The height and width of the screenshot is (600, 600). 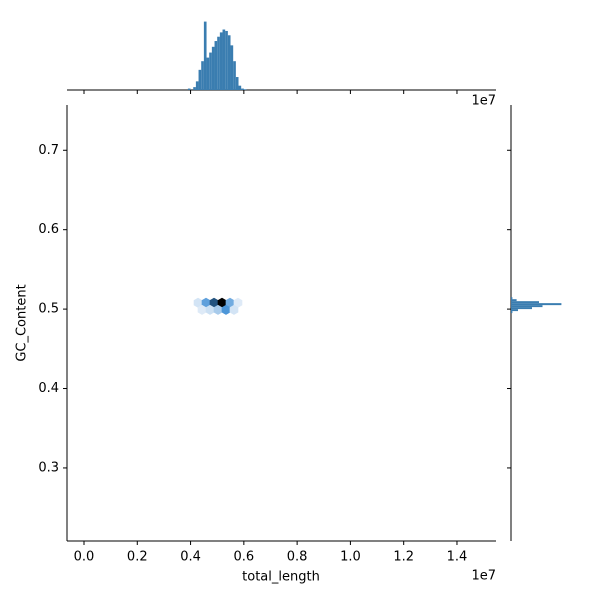 What do you see at coordinates (297, 557) in the screenshot?
I see `x-tick-label: 0.8` at bounding box center [297, 557].